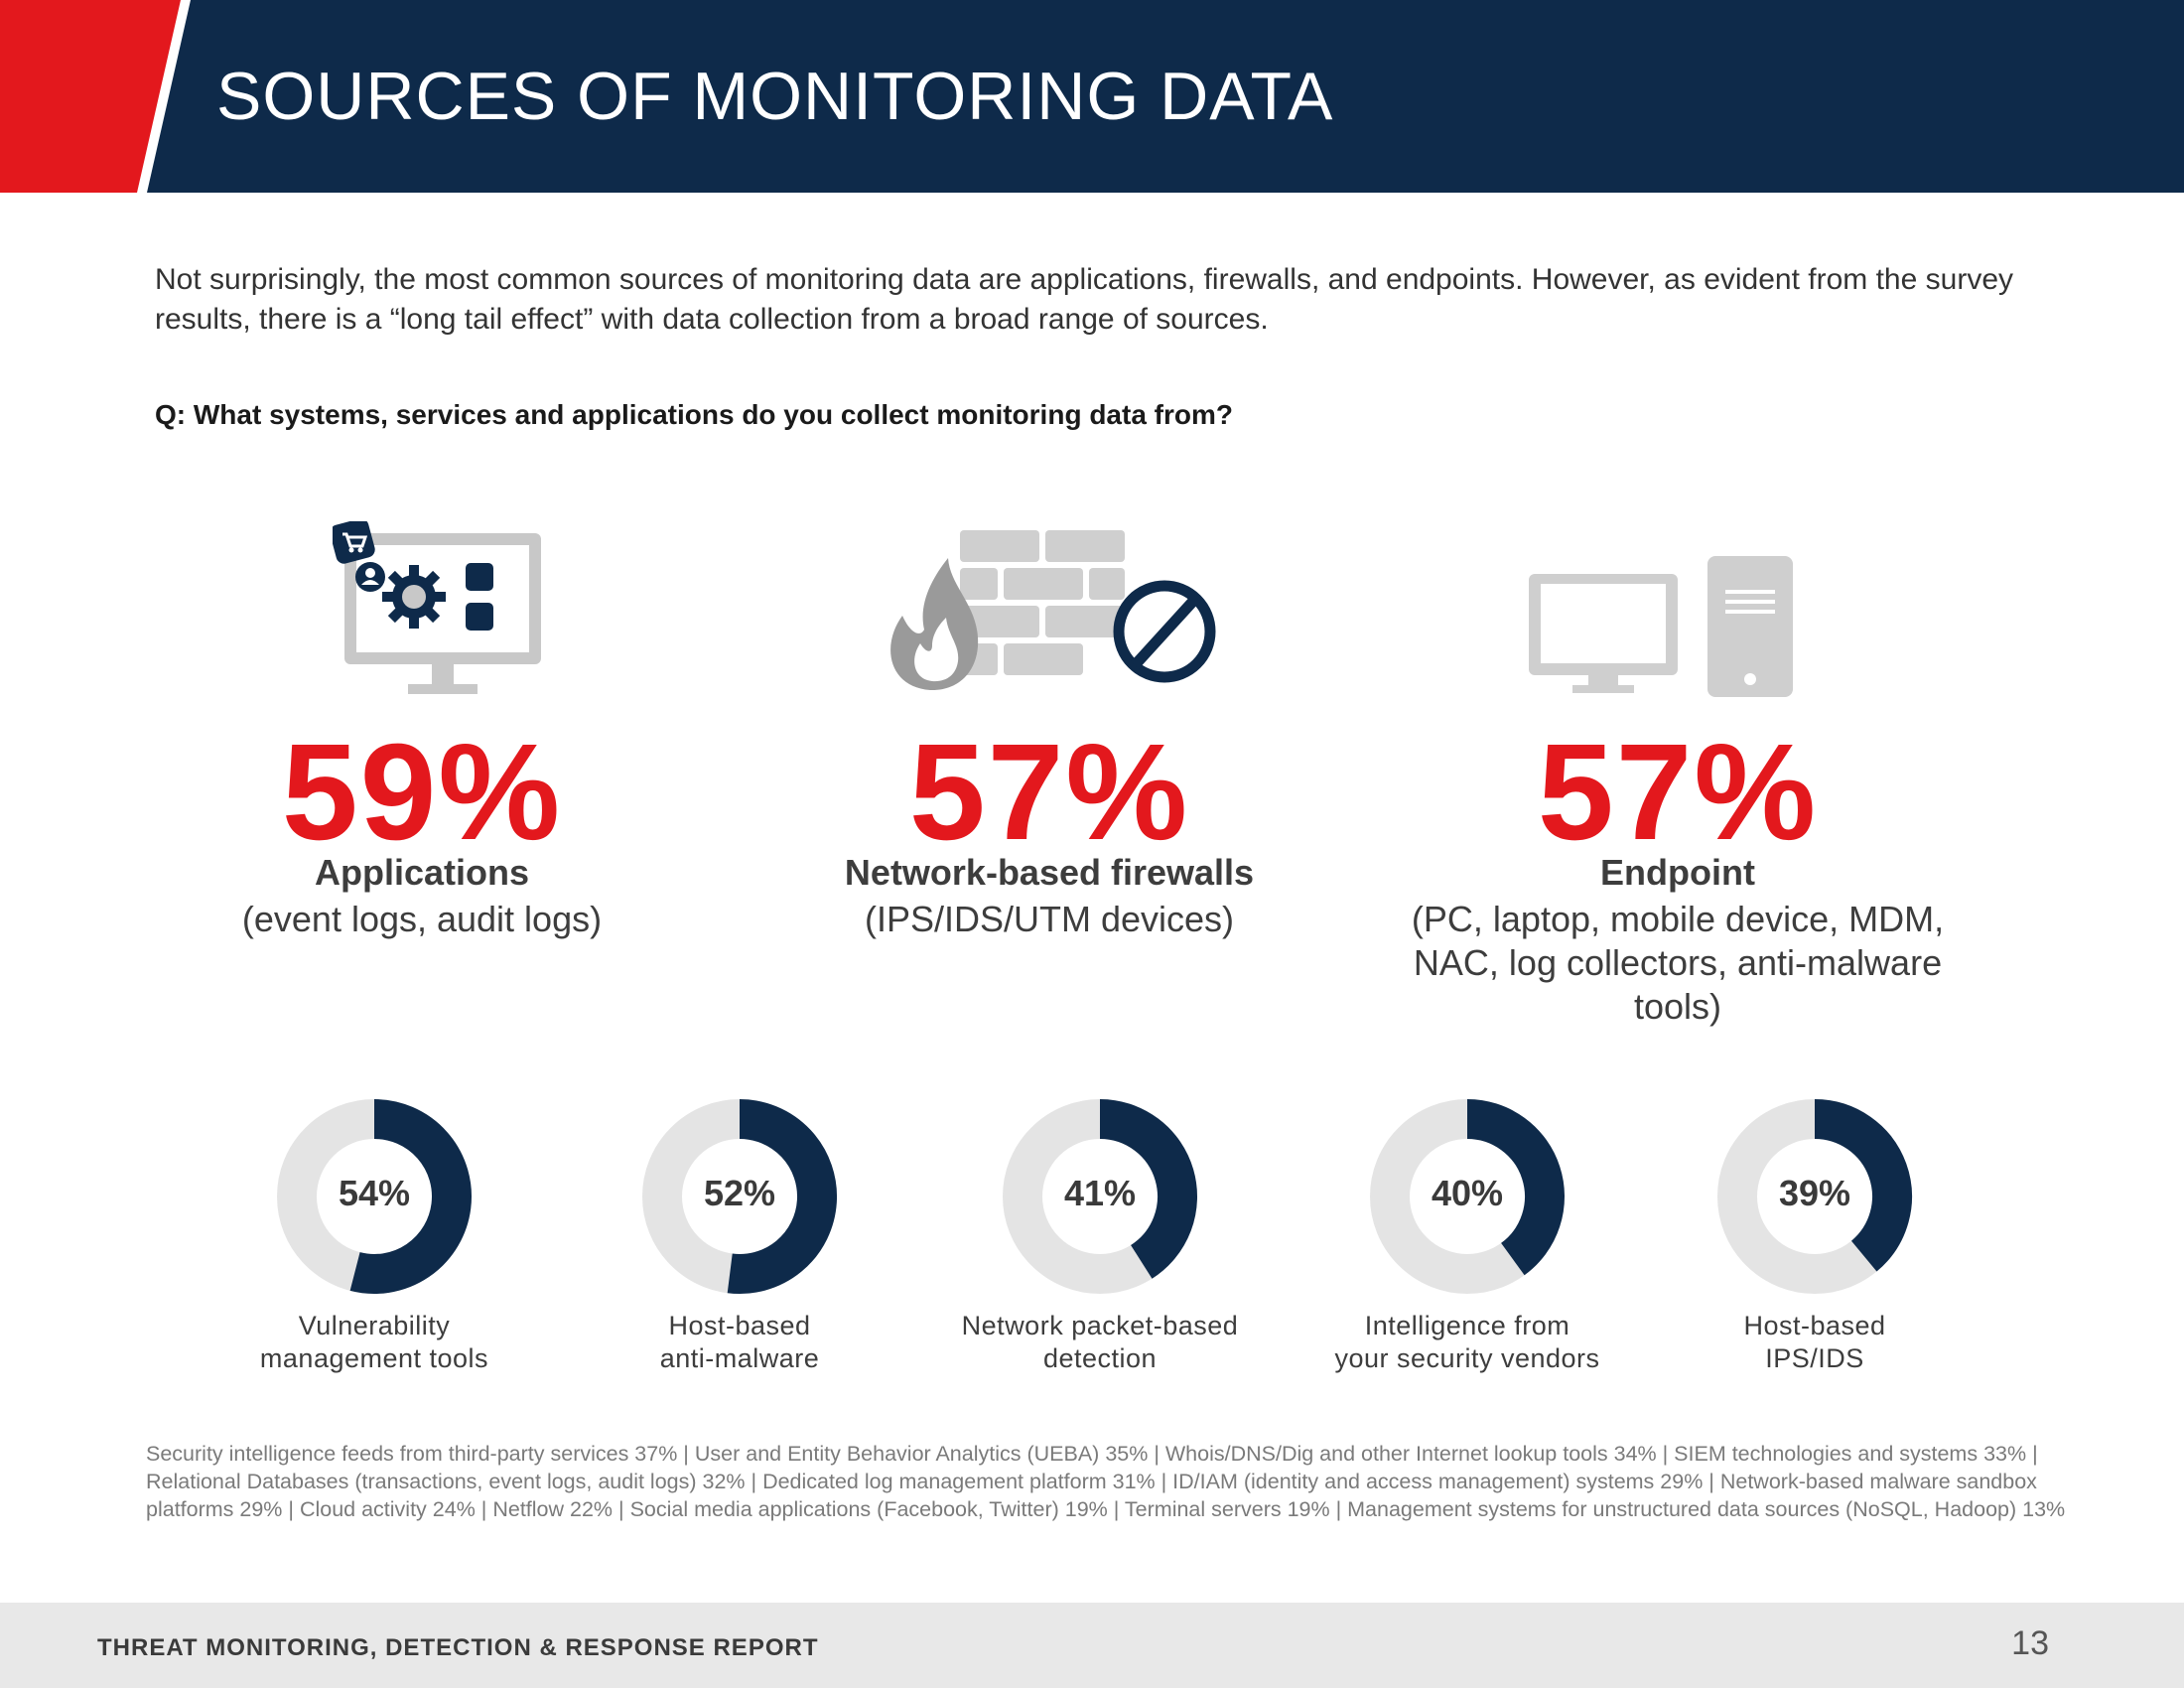  What do you see at coordinates (90, 96) in the screenshot?
I see `header-red-accent` at bounding box center [90, 96].